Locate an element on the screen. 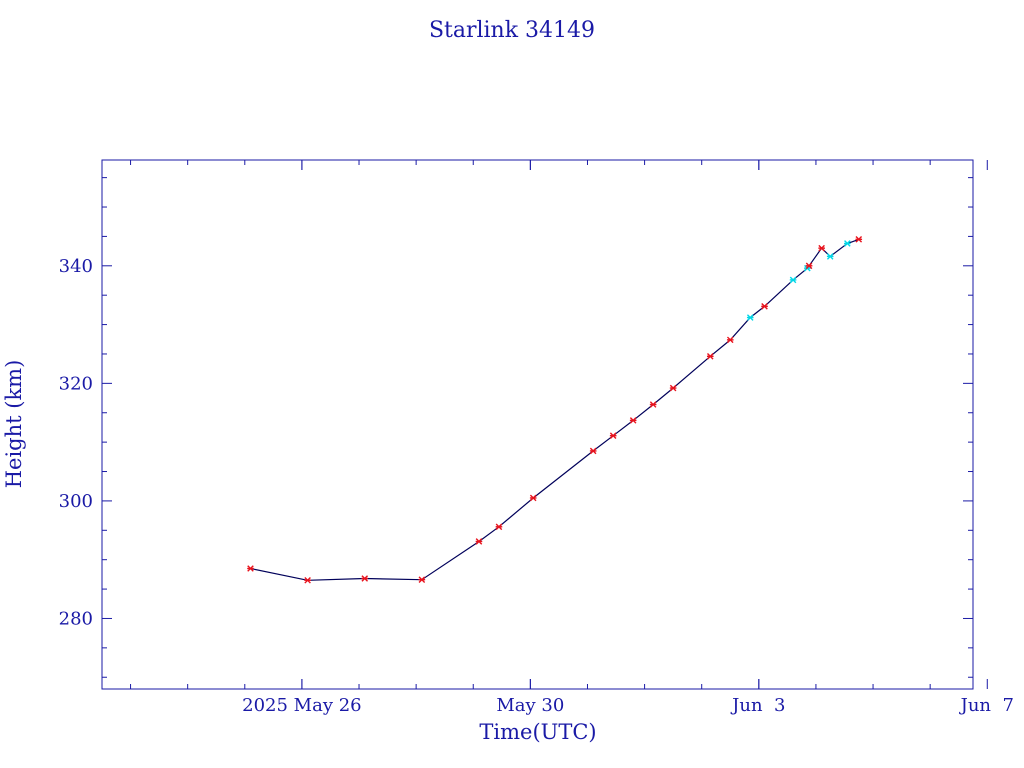  y-tick-label: 340 is located at coordinates (76, 266).